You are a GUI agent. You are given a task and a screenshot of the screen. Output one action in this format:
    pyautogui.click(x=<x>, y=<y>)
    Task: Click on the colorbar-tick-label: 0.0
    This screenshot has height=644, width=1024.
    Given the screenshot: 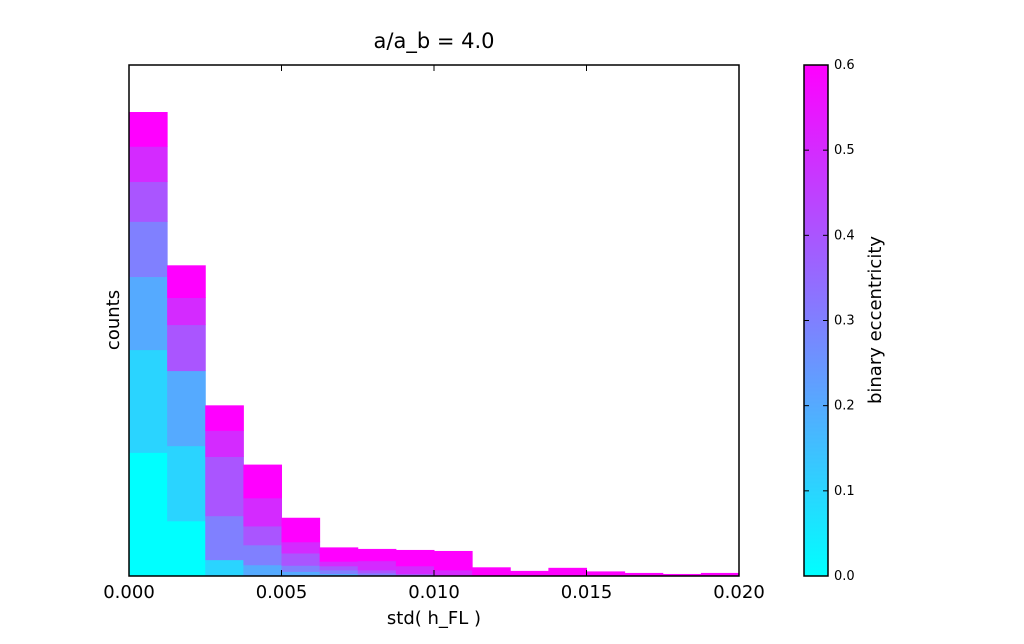 What is the action you would take?
    pyautogui.click(x=844, y=576)
    